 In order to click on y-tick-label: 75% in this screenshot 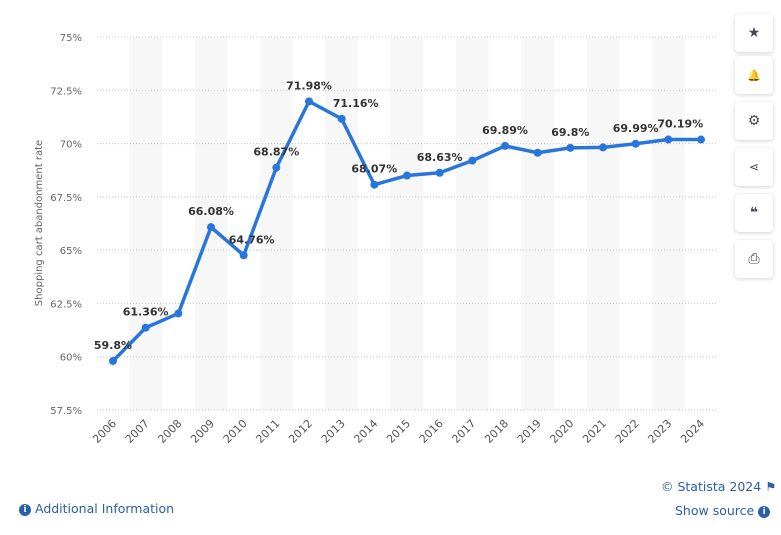, I will do `click(71, 38)`.